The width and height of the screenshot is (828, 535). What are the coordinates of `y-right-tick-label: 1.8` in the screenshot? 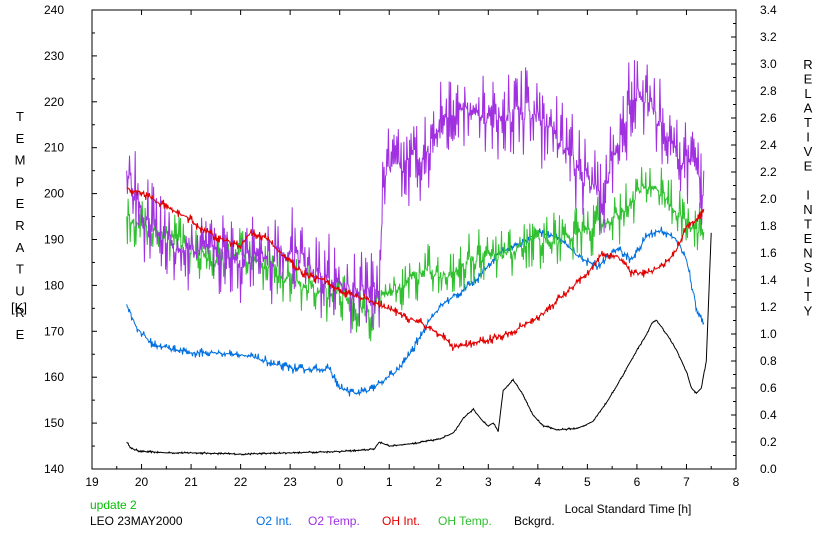 It's located at (768, 226).